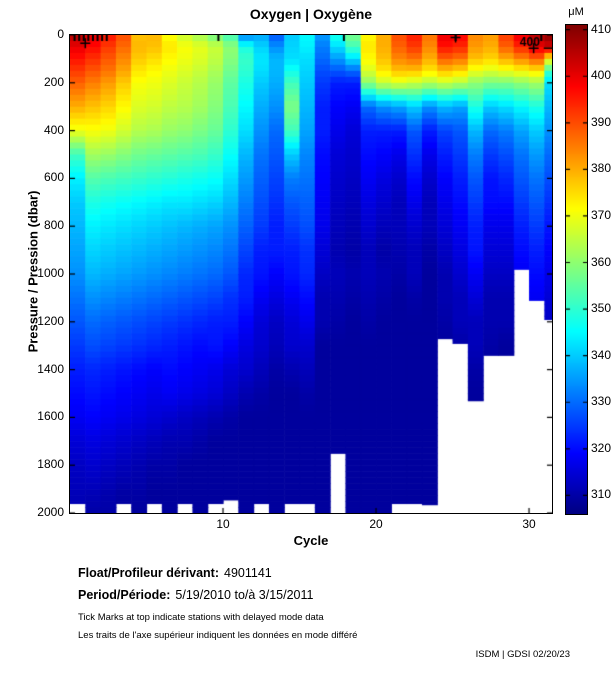 The width and height of the screenshot is (611, 675). What do you see at coordinates (50, 320) in the screenshot?
I see `y-tick-label: 1200` at bounding box center [50, 320].